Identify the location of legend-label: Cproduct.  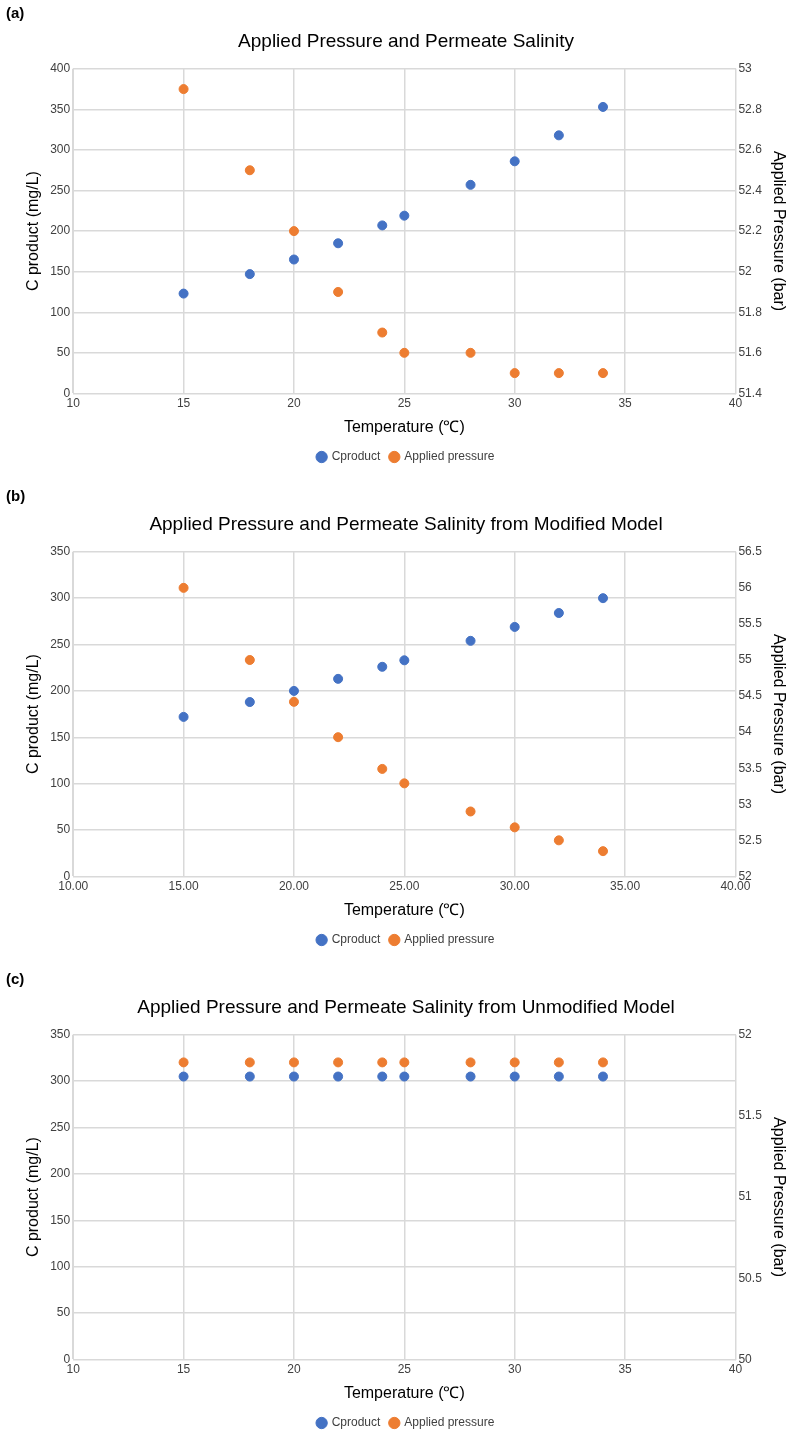
(356, 939).